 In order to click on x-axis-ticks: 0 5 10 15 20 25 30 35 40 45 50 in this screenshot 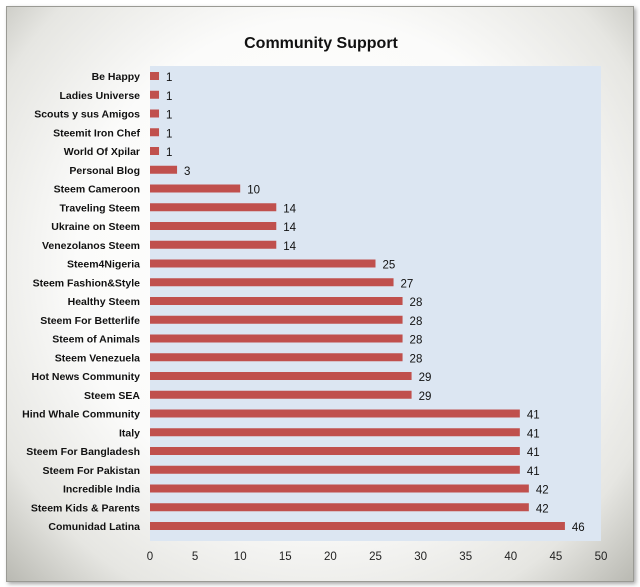, I will do `click(377, 557)`.